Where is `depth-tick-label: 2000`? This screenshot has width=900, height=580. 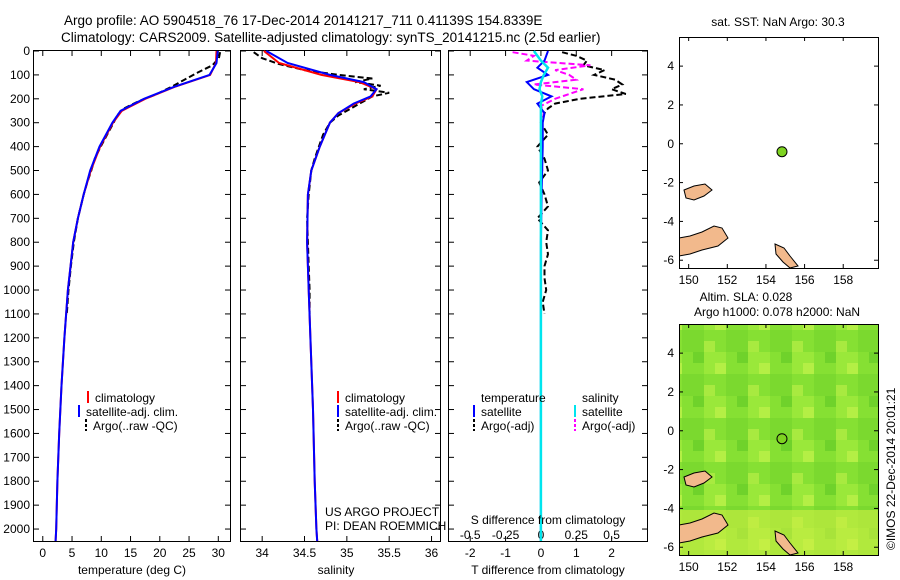
depth-tick-label: 2000 is located at coordinates (16, 529).